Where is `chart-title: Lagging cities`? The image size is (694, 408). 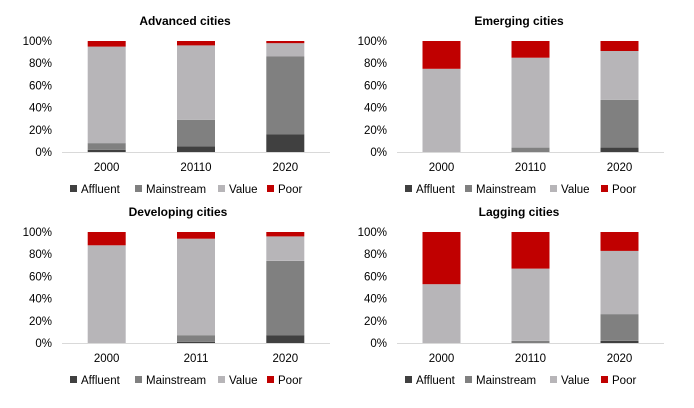 chart-title: Lagging cities is located at coordinates (519, 212).